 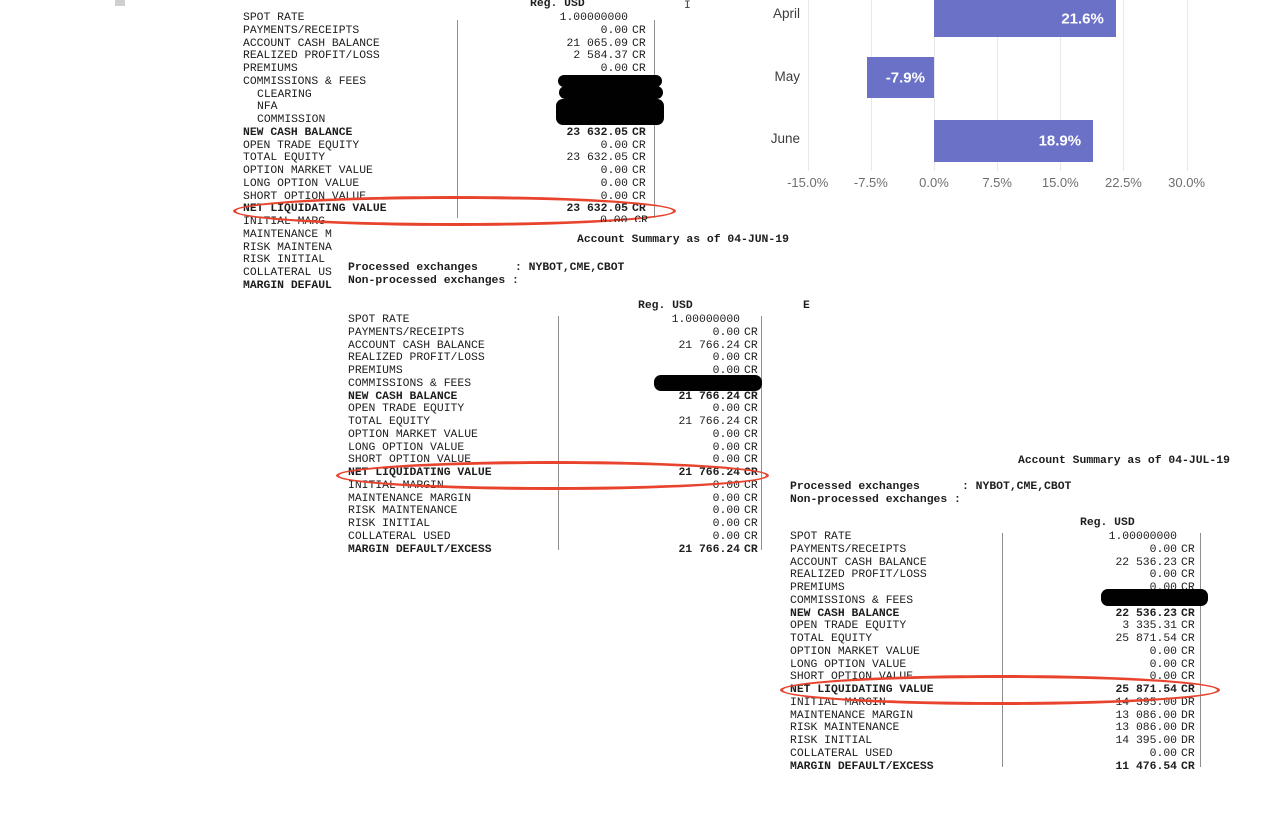 What do you see at coordinates (308, 171) in the screenshot?
I see `row-label: OPTION MARKET VALUE` at bounding box center [308, 171].